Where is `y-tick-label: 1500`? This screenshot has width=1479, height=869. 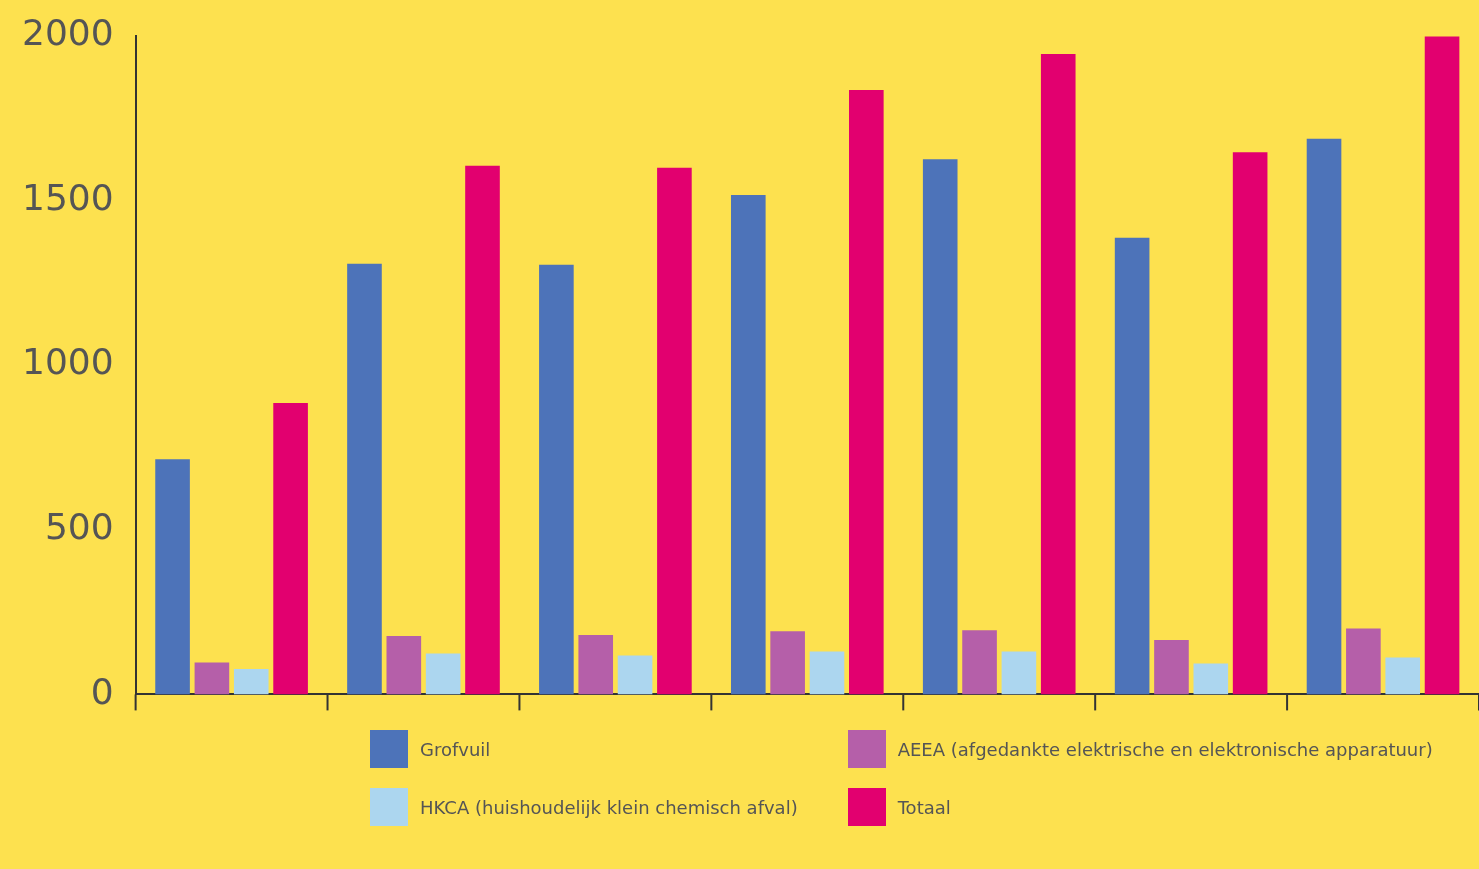 y-tick-label: 1500 is located at coordinates (67, 197).